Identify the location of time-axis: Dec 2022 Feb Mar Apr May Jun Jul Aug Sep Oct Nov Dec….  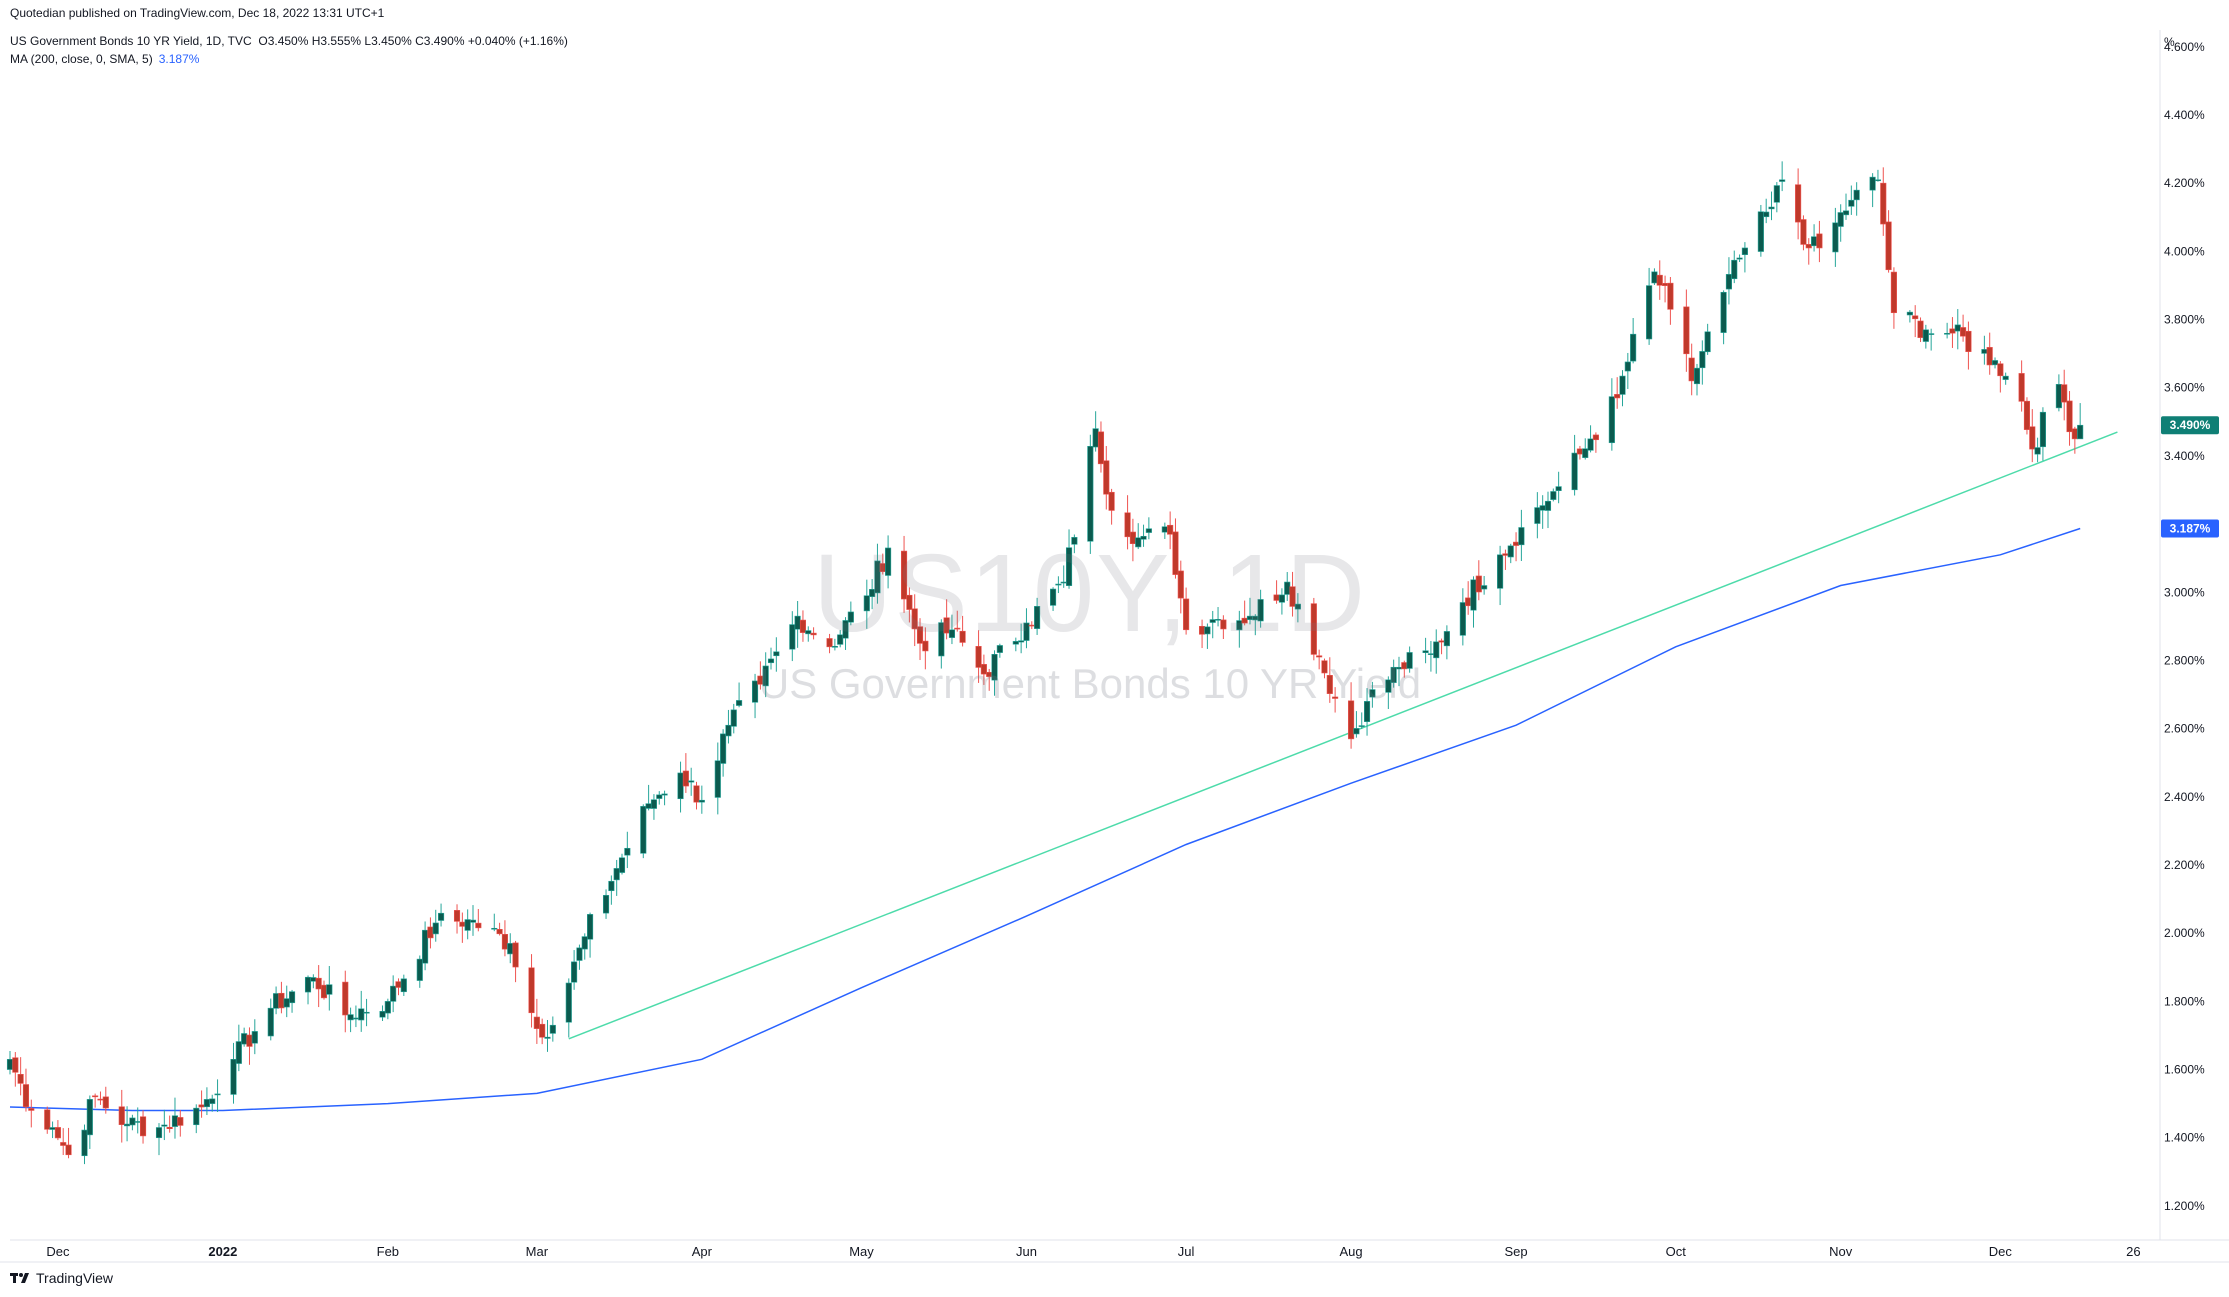
(1093, 1251).